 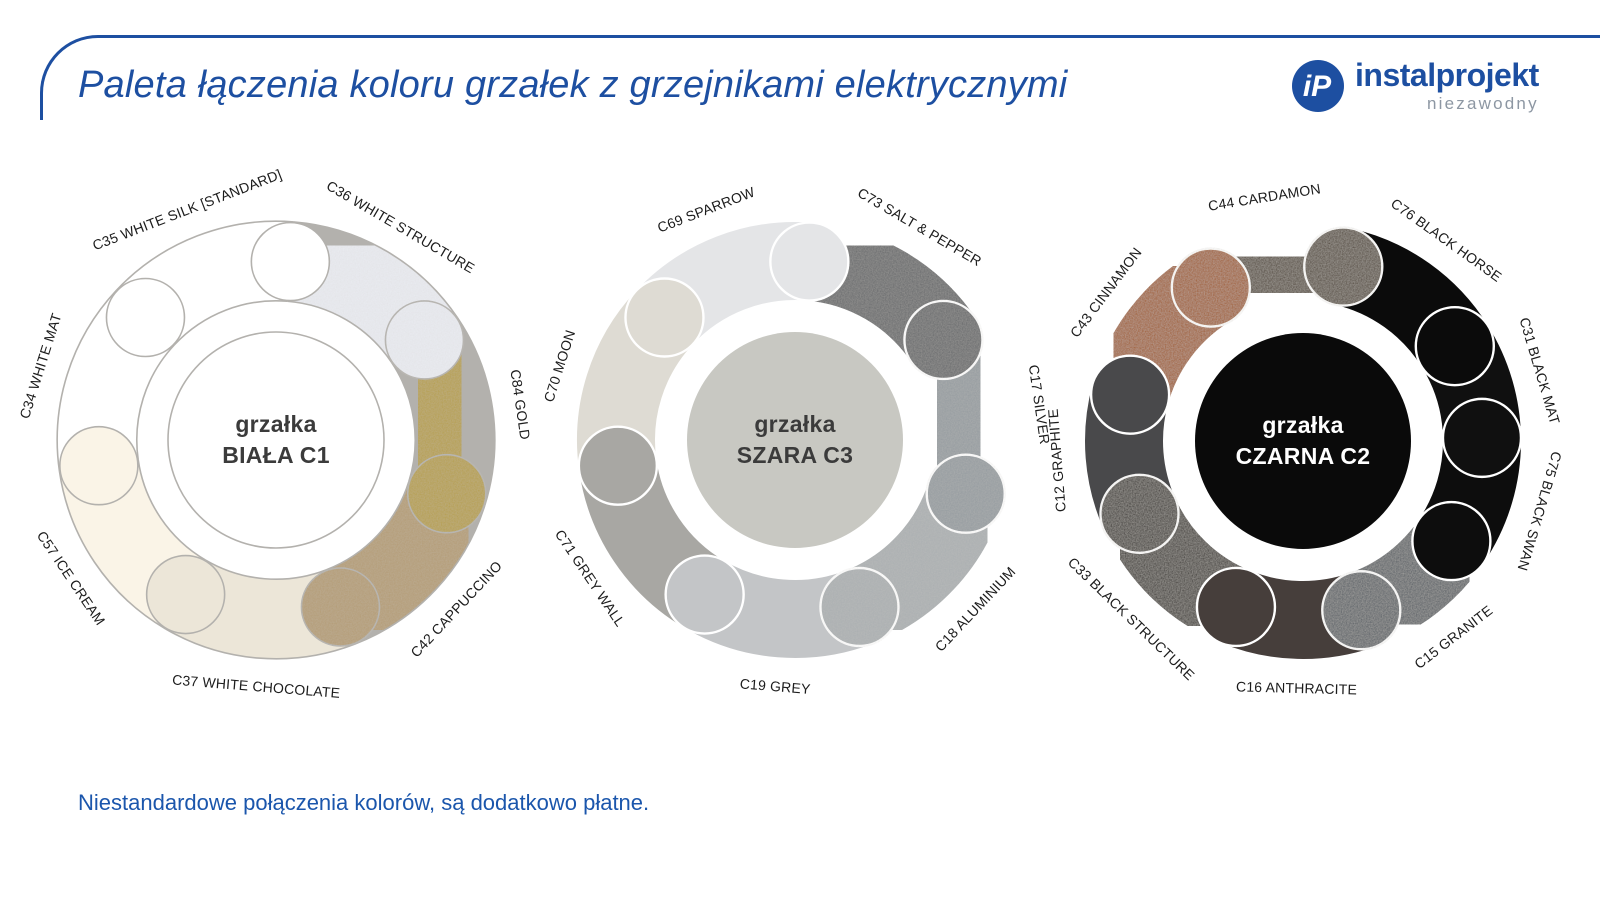 I want to click on segment-label-c31-black-mat: C31 BLACK MAT, so click(x=1539, y=371).